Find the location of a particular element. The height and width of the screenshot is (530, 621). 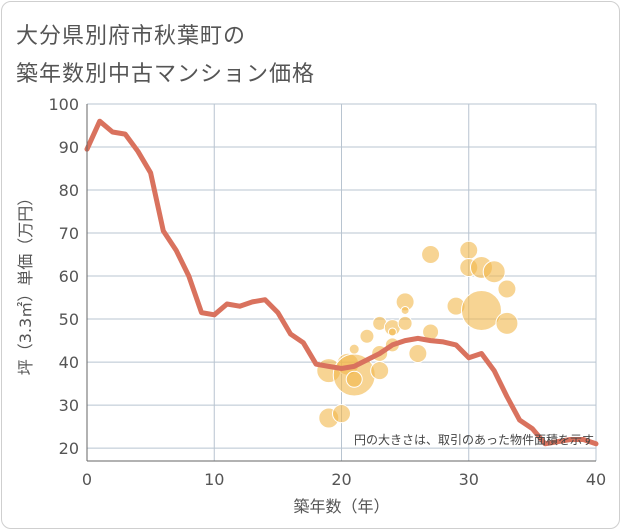

y-tick-label: 50 is located at coordinates (69, 319).